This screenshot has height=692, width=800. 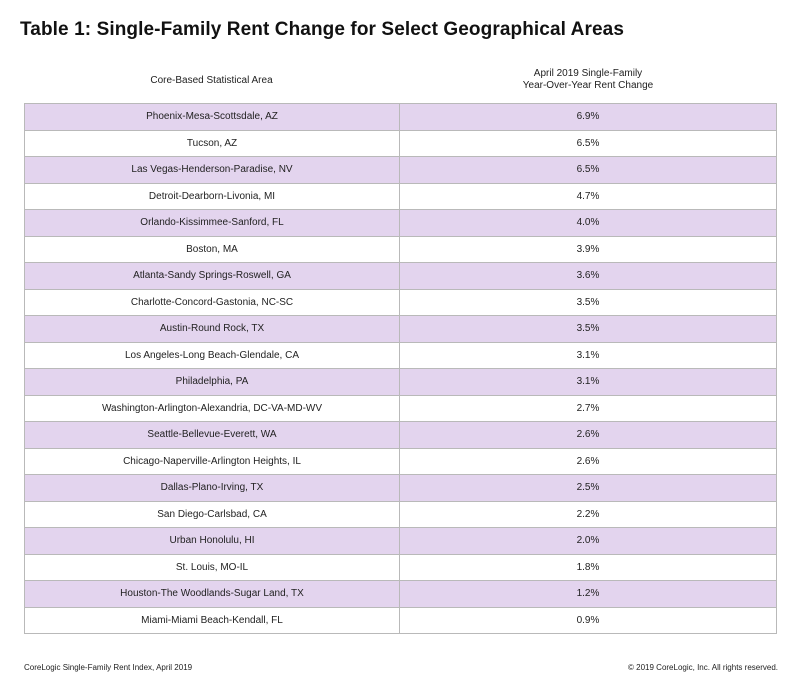 What do you see at coordinates (212, 329) in the screenshot?
I see `cell-area: Austin-Round Rock, TX` at bounding box center [212, 329].